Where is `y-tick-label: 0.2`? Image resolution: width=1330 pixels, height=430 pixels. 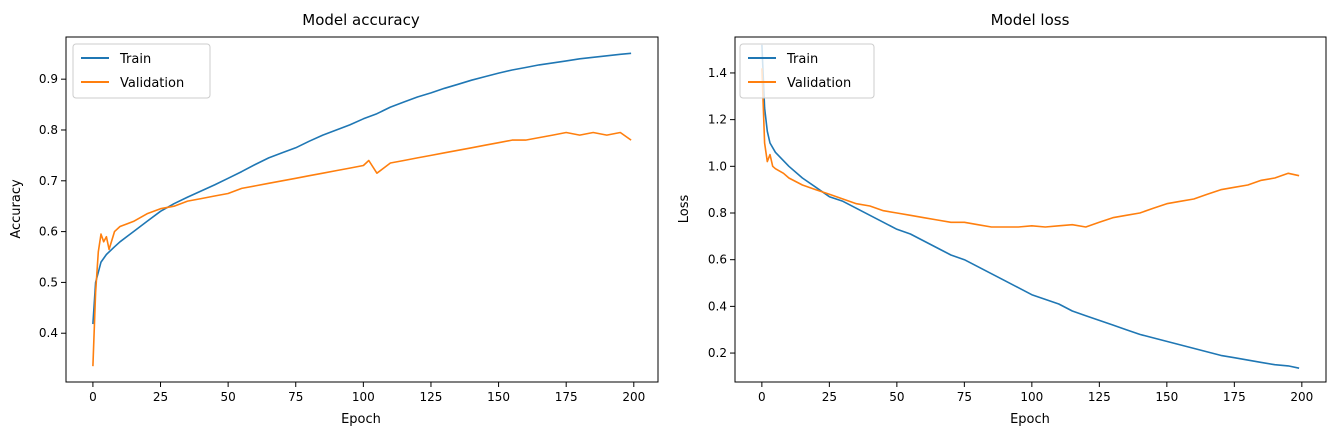 y-tick-label: 0.2 is located at coordinates (717, 353).